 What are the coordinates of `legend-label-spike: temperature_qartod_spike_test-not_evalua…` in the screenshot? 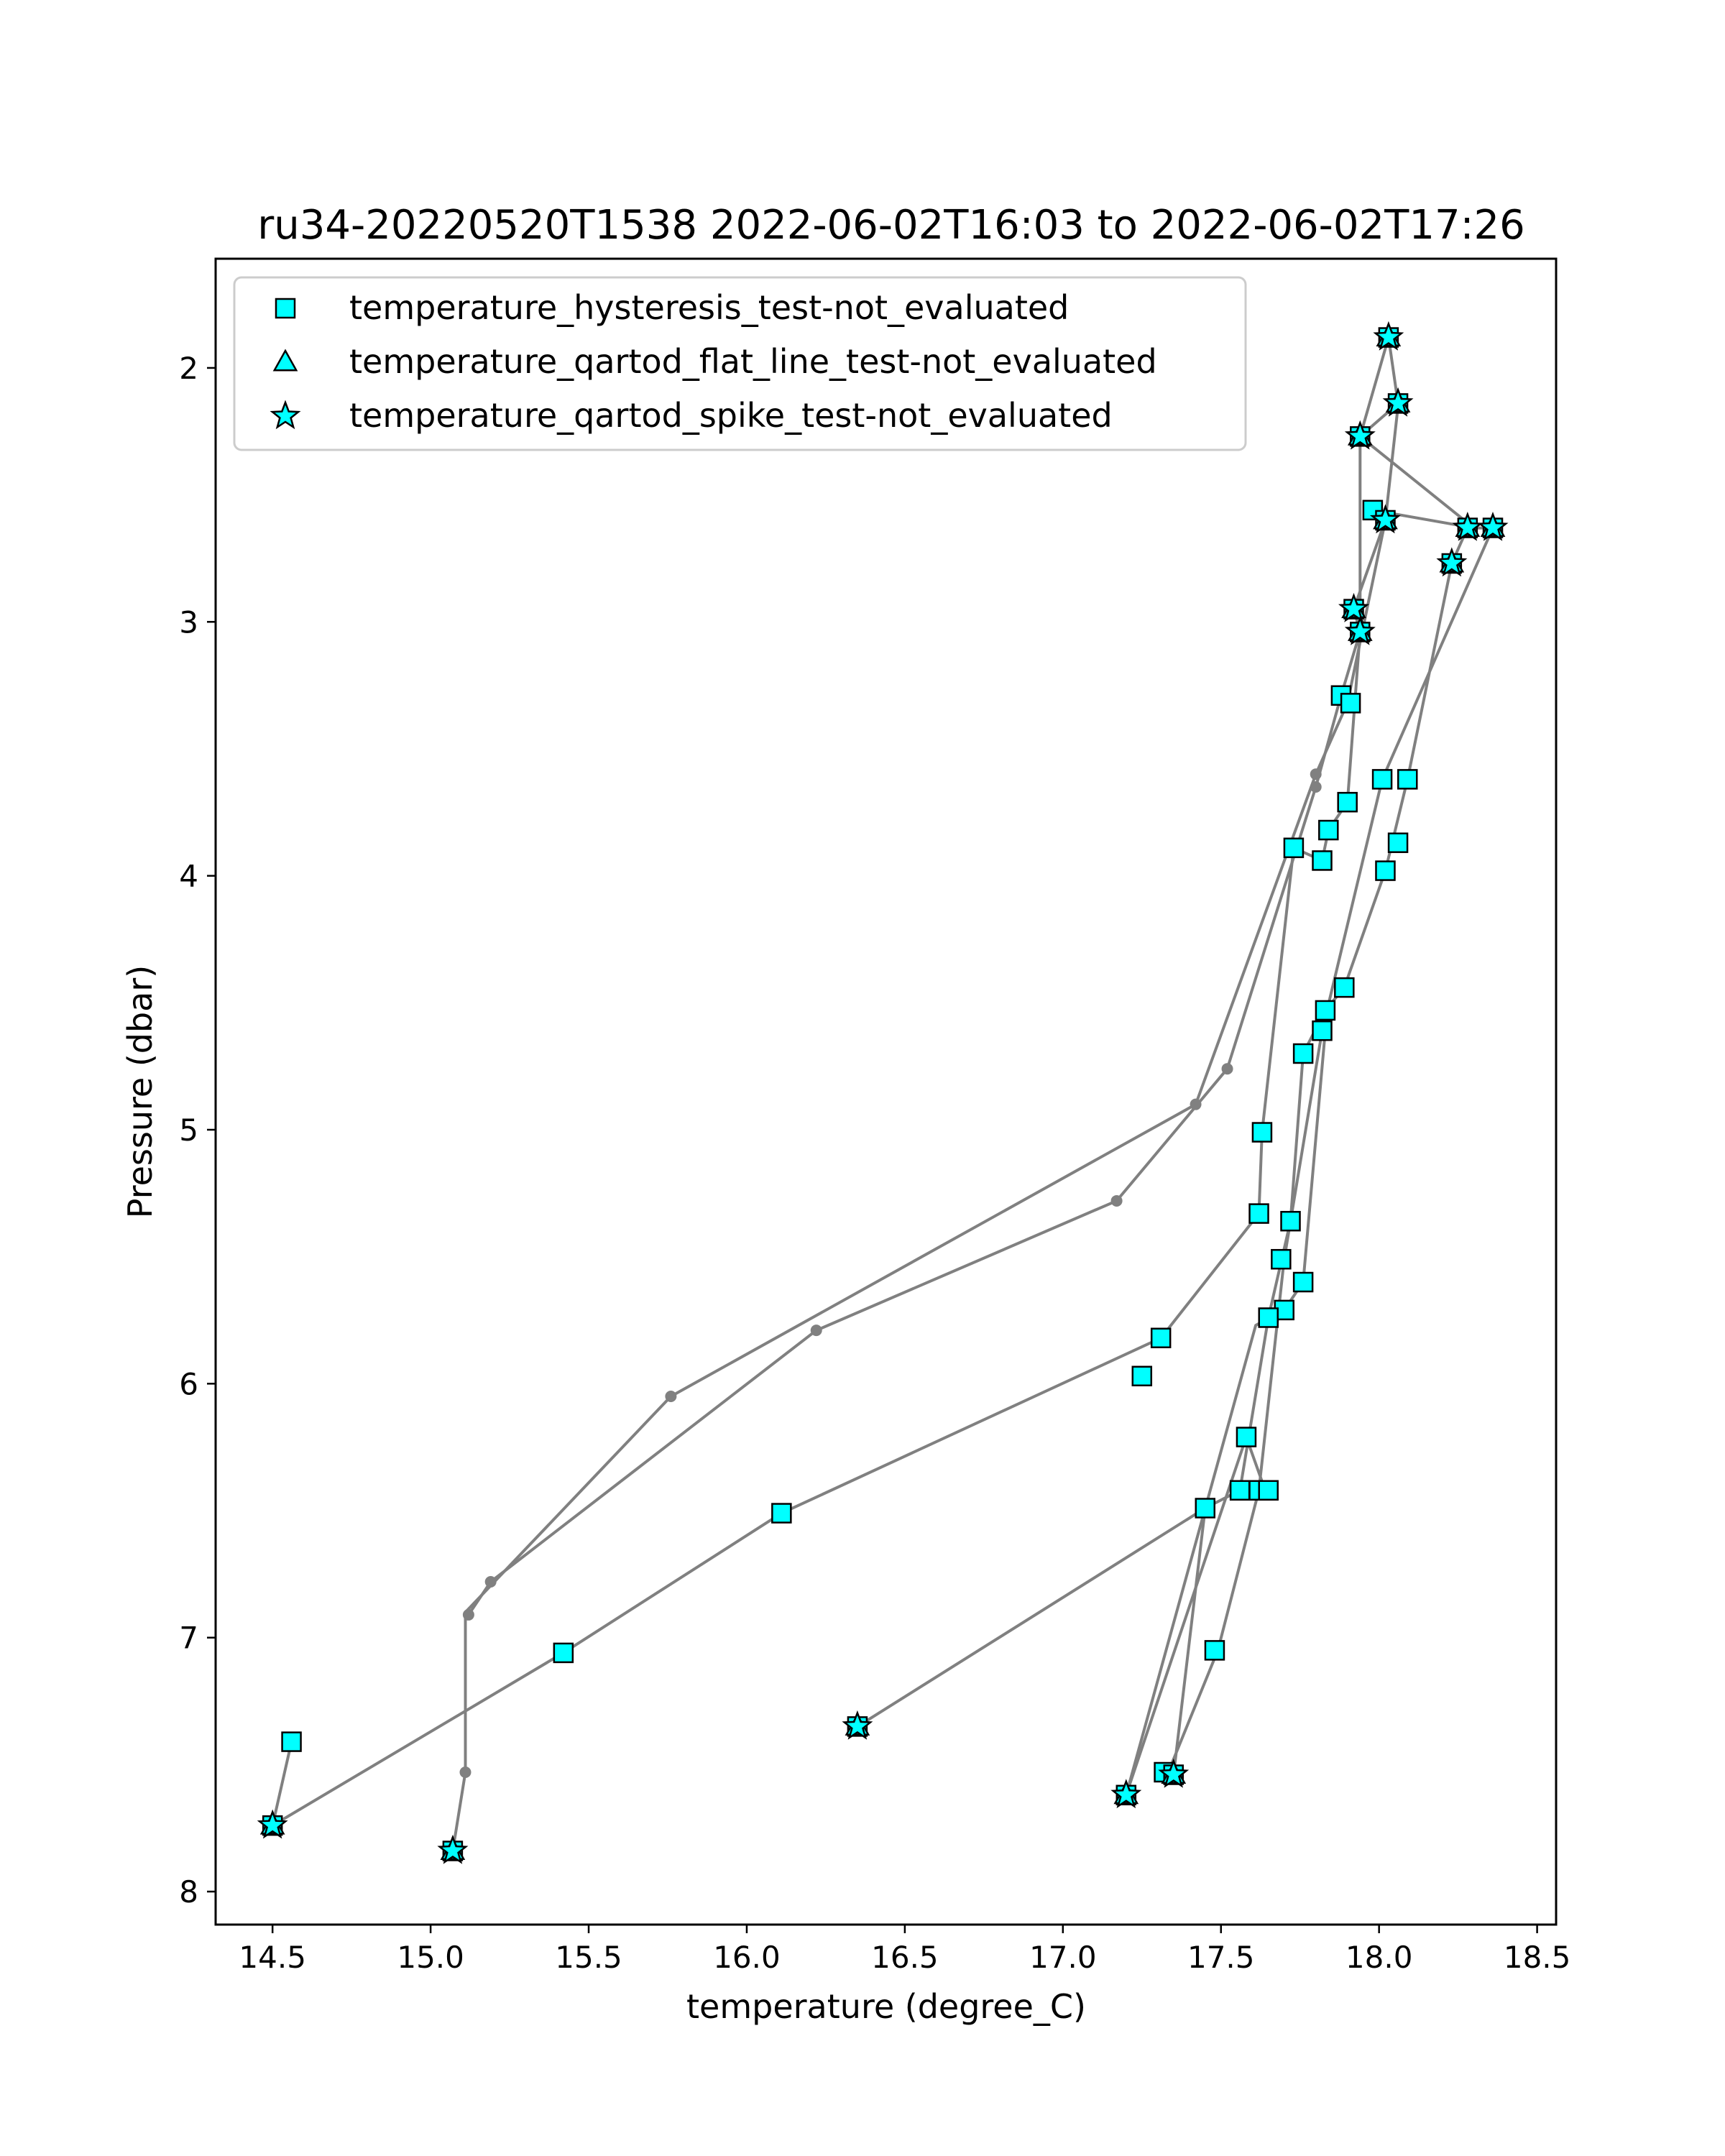 It's located at (731, 415).